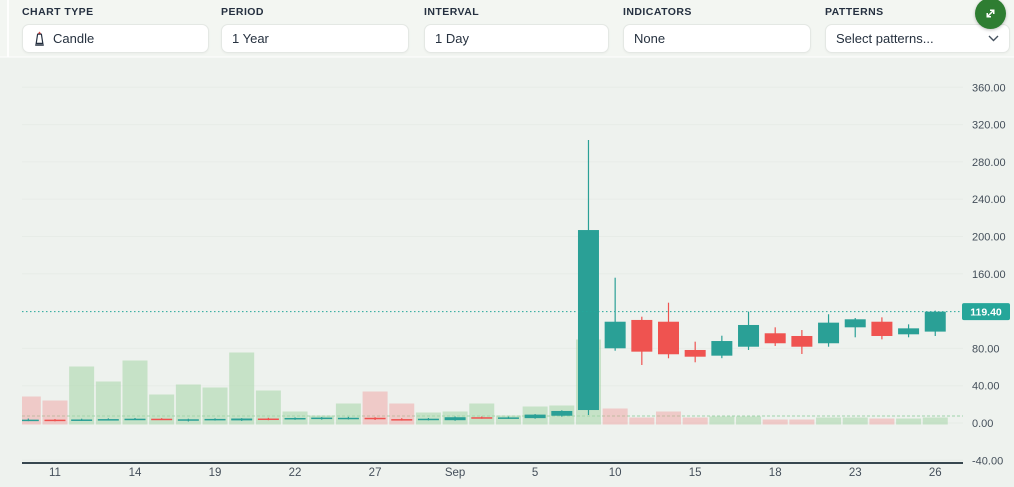 The height and width of the screenshot is (487, 1014). Describe the element at coordinates (455, 473) in the screenshot. I see `x-tick-label: Sep` at that location.